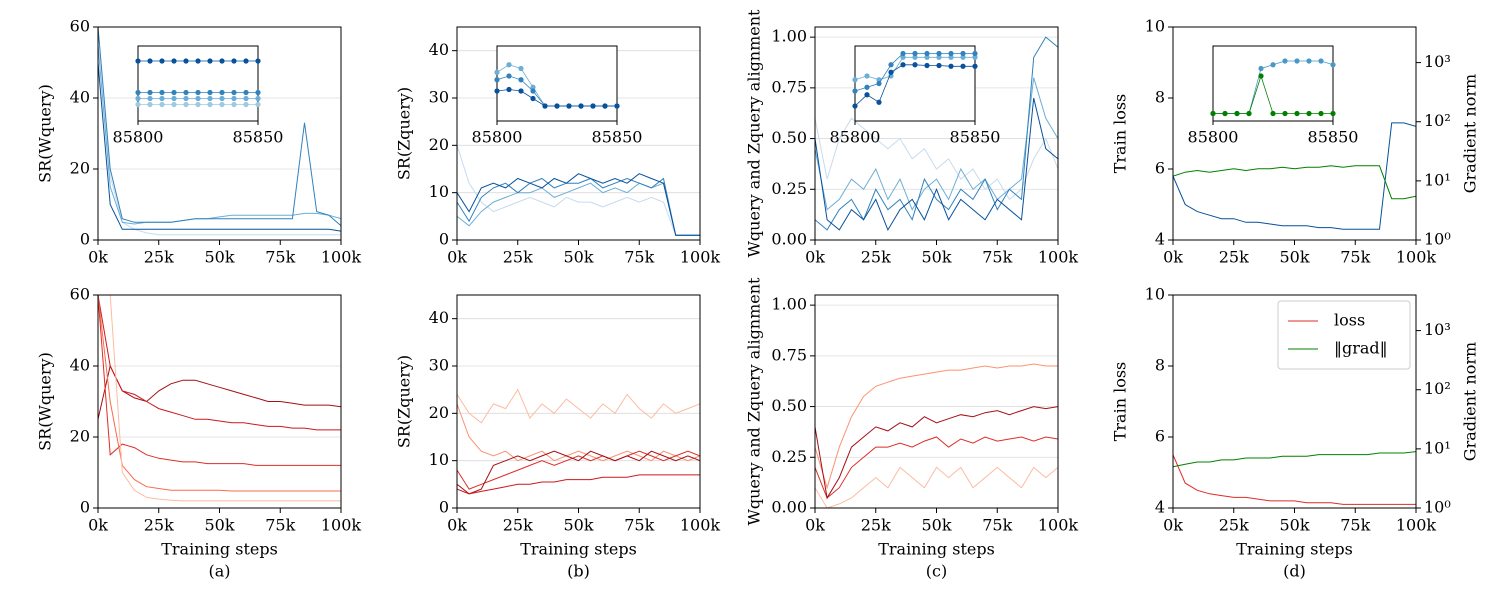 The width and height of the screenshot is (1500, 600). Describe the element at coordinates (80, 294) in the screenshot. I see `y-tick-label: 60` at that location.